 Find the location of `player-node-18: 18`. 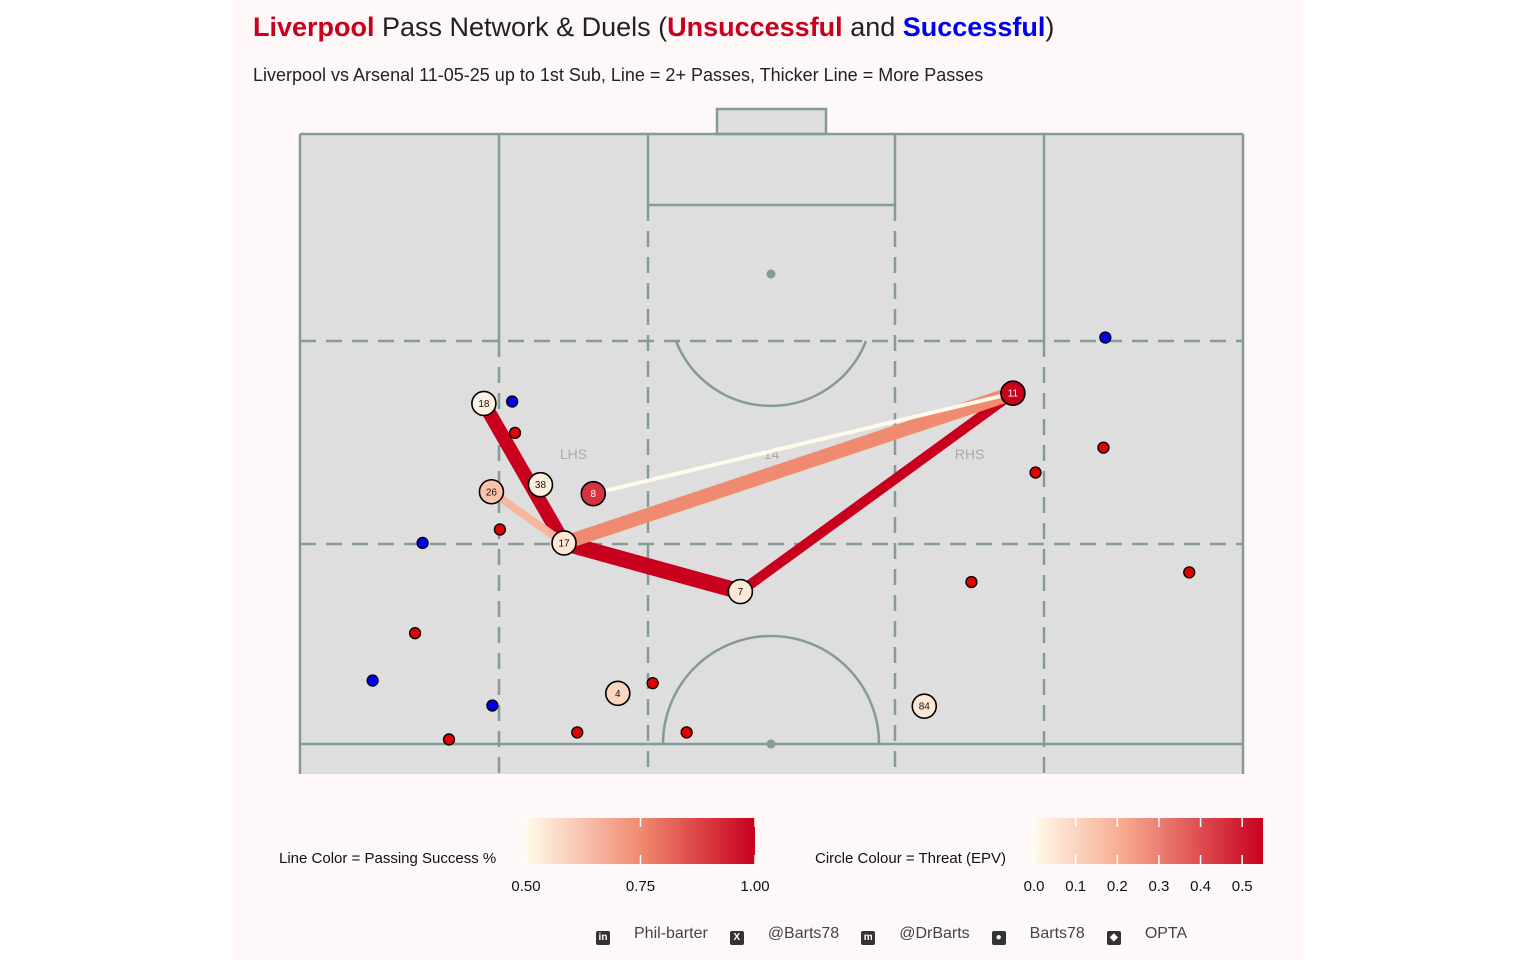

player-node-18: 18 is located at coordinates (484, 403).